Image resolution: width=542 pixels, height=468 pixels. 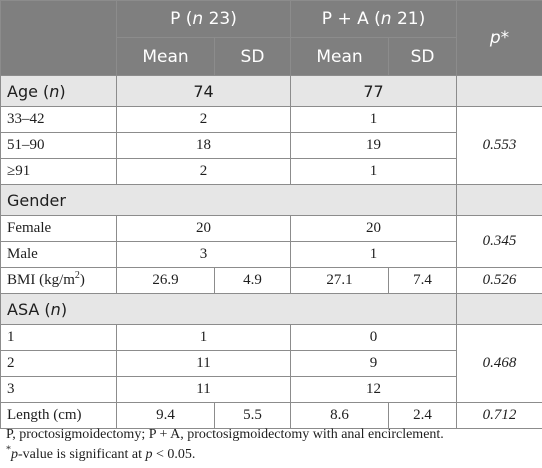 What do you see at coordinates (499, 145) in the screenshot?
I see `age-p-value: 0.553` at bounding box center [499, 145].